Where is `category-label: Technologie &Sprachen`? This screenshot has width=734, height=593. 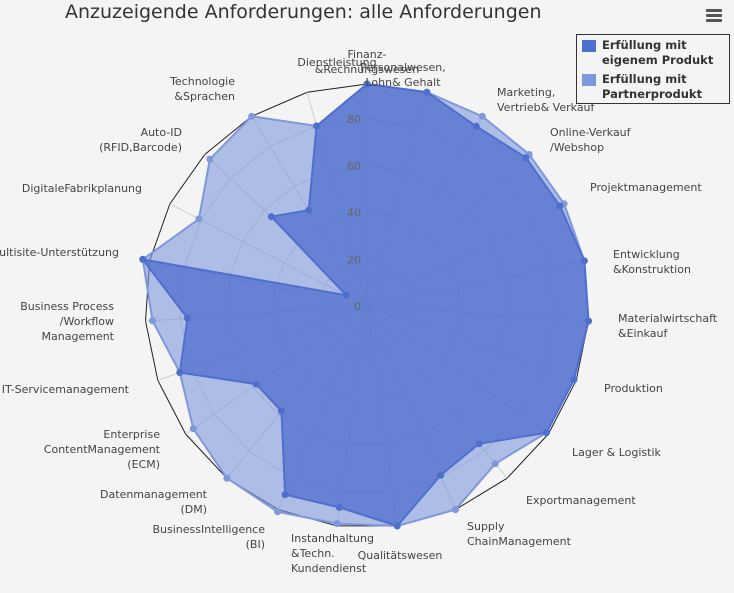 category-label: Technologie &Sprachen is located at coordinates (202, 89).